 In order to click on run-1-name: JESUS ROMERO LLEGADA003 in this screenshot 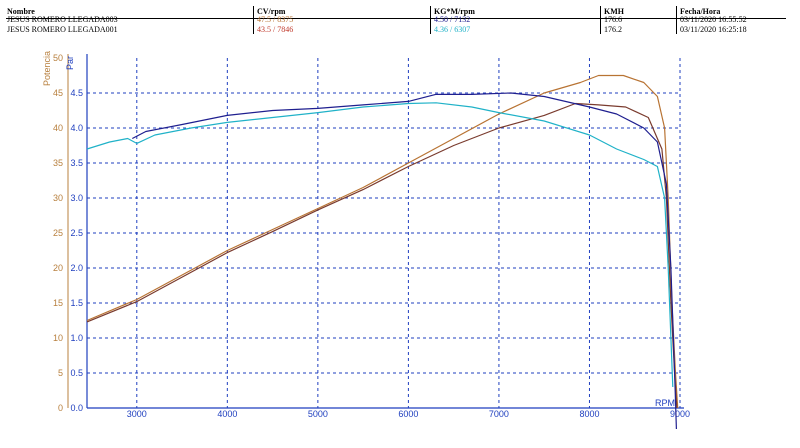, I will do `click(62, 19)`.